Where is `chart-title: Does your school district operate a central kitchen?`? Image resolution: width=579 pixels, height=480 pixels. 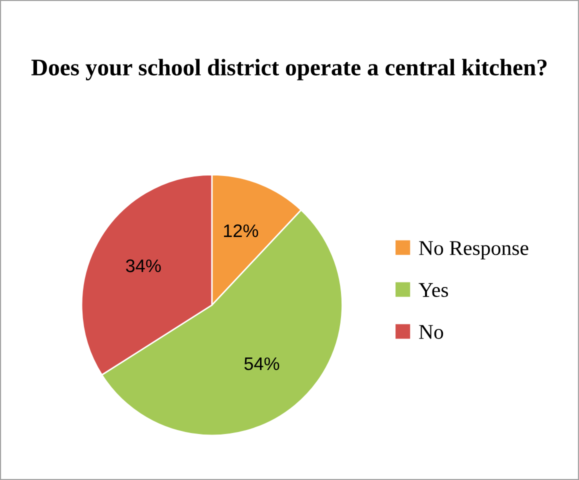 chart-title: Does your school district operate a central kitchen? is located at coordinates (289, 69).